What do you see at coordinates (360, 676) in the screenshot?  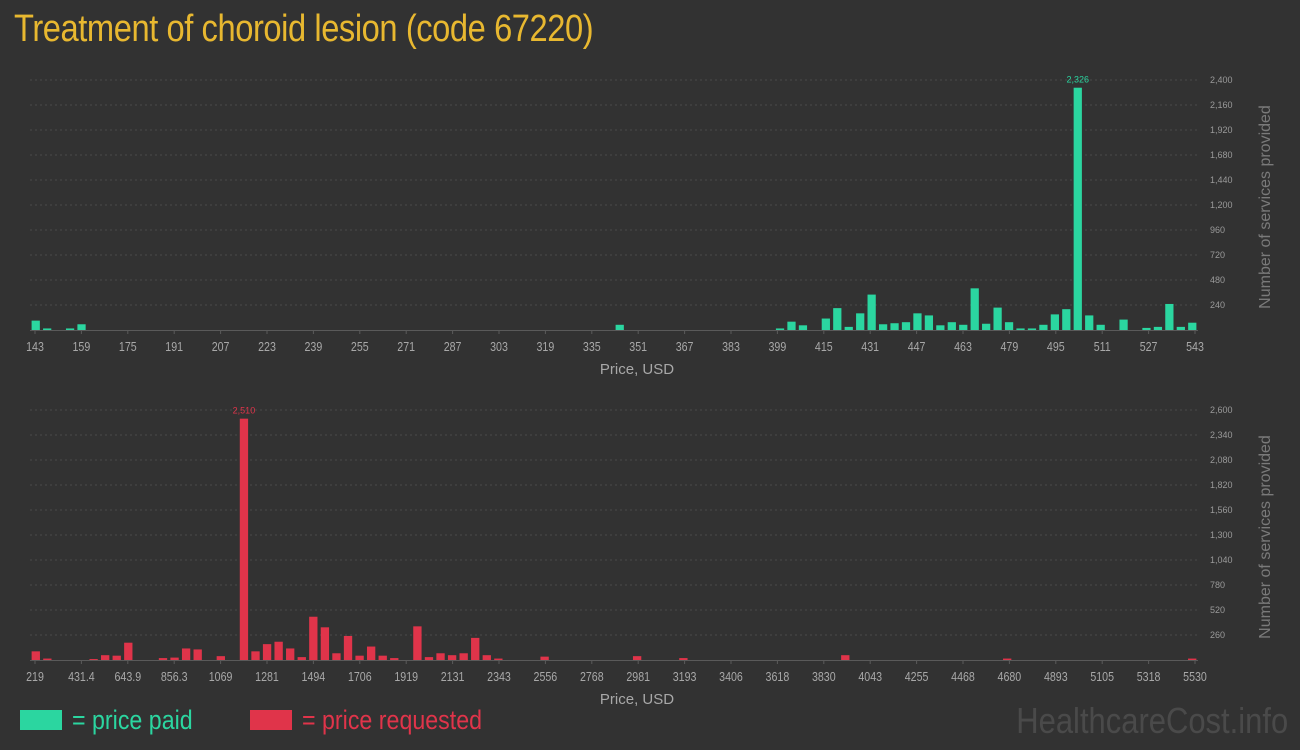 I see `x-tick-label: 1706` at bounding box center [360, 676].